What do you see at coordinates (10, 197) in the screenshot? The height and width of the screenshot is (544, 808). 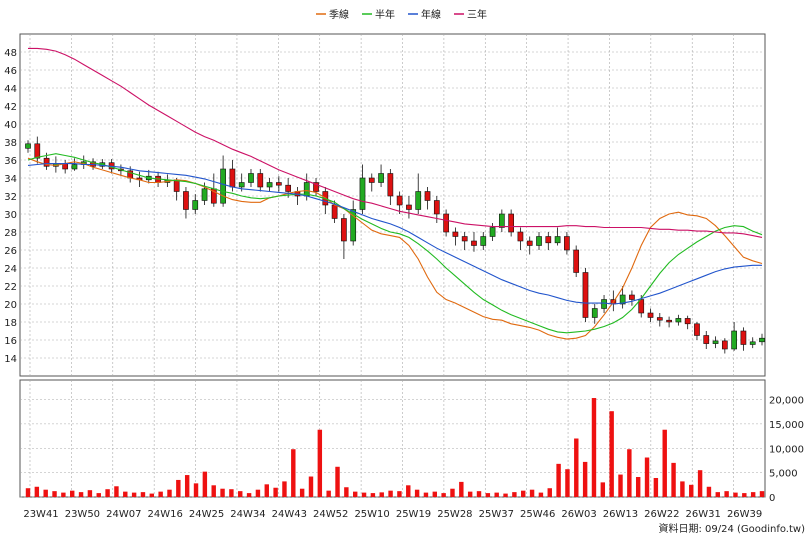 I see `price-tick-label: 32` at bounding box center [10, 197].